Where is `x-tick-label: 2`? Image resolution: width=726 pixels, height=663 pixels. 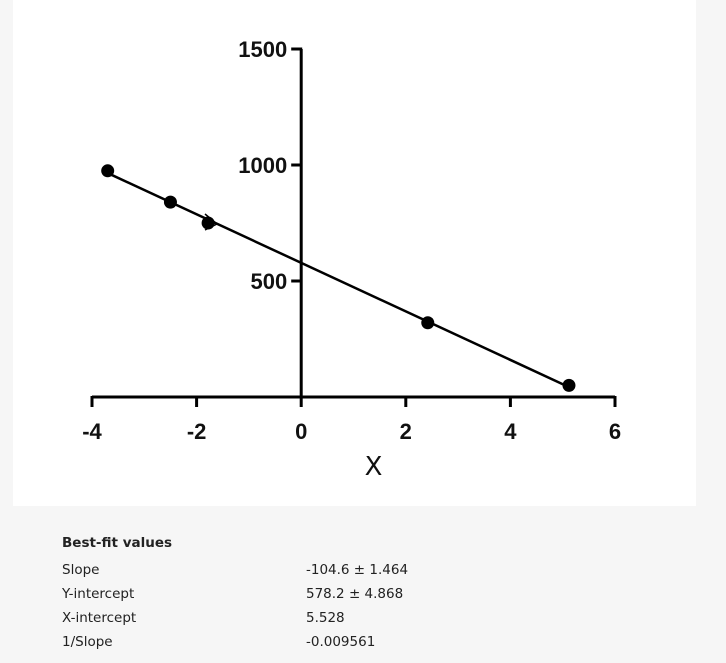
x-tick-label: 2 is located at coordinates (406, 431).